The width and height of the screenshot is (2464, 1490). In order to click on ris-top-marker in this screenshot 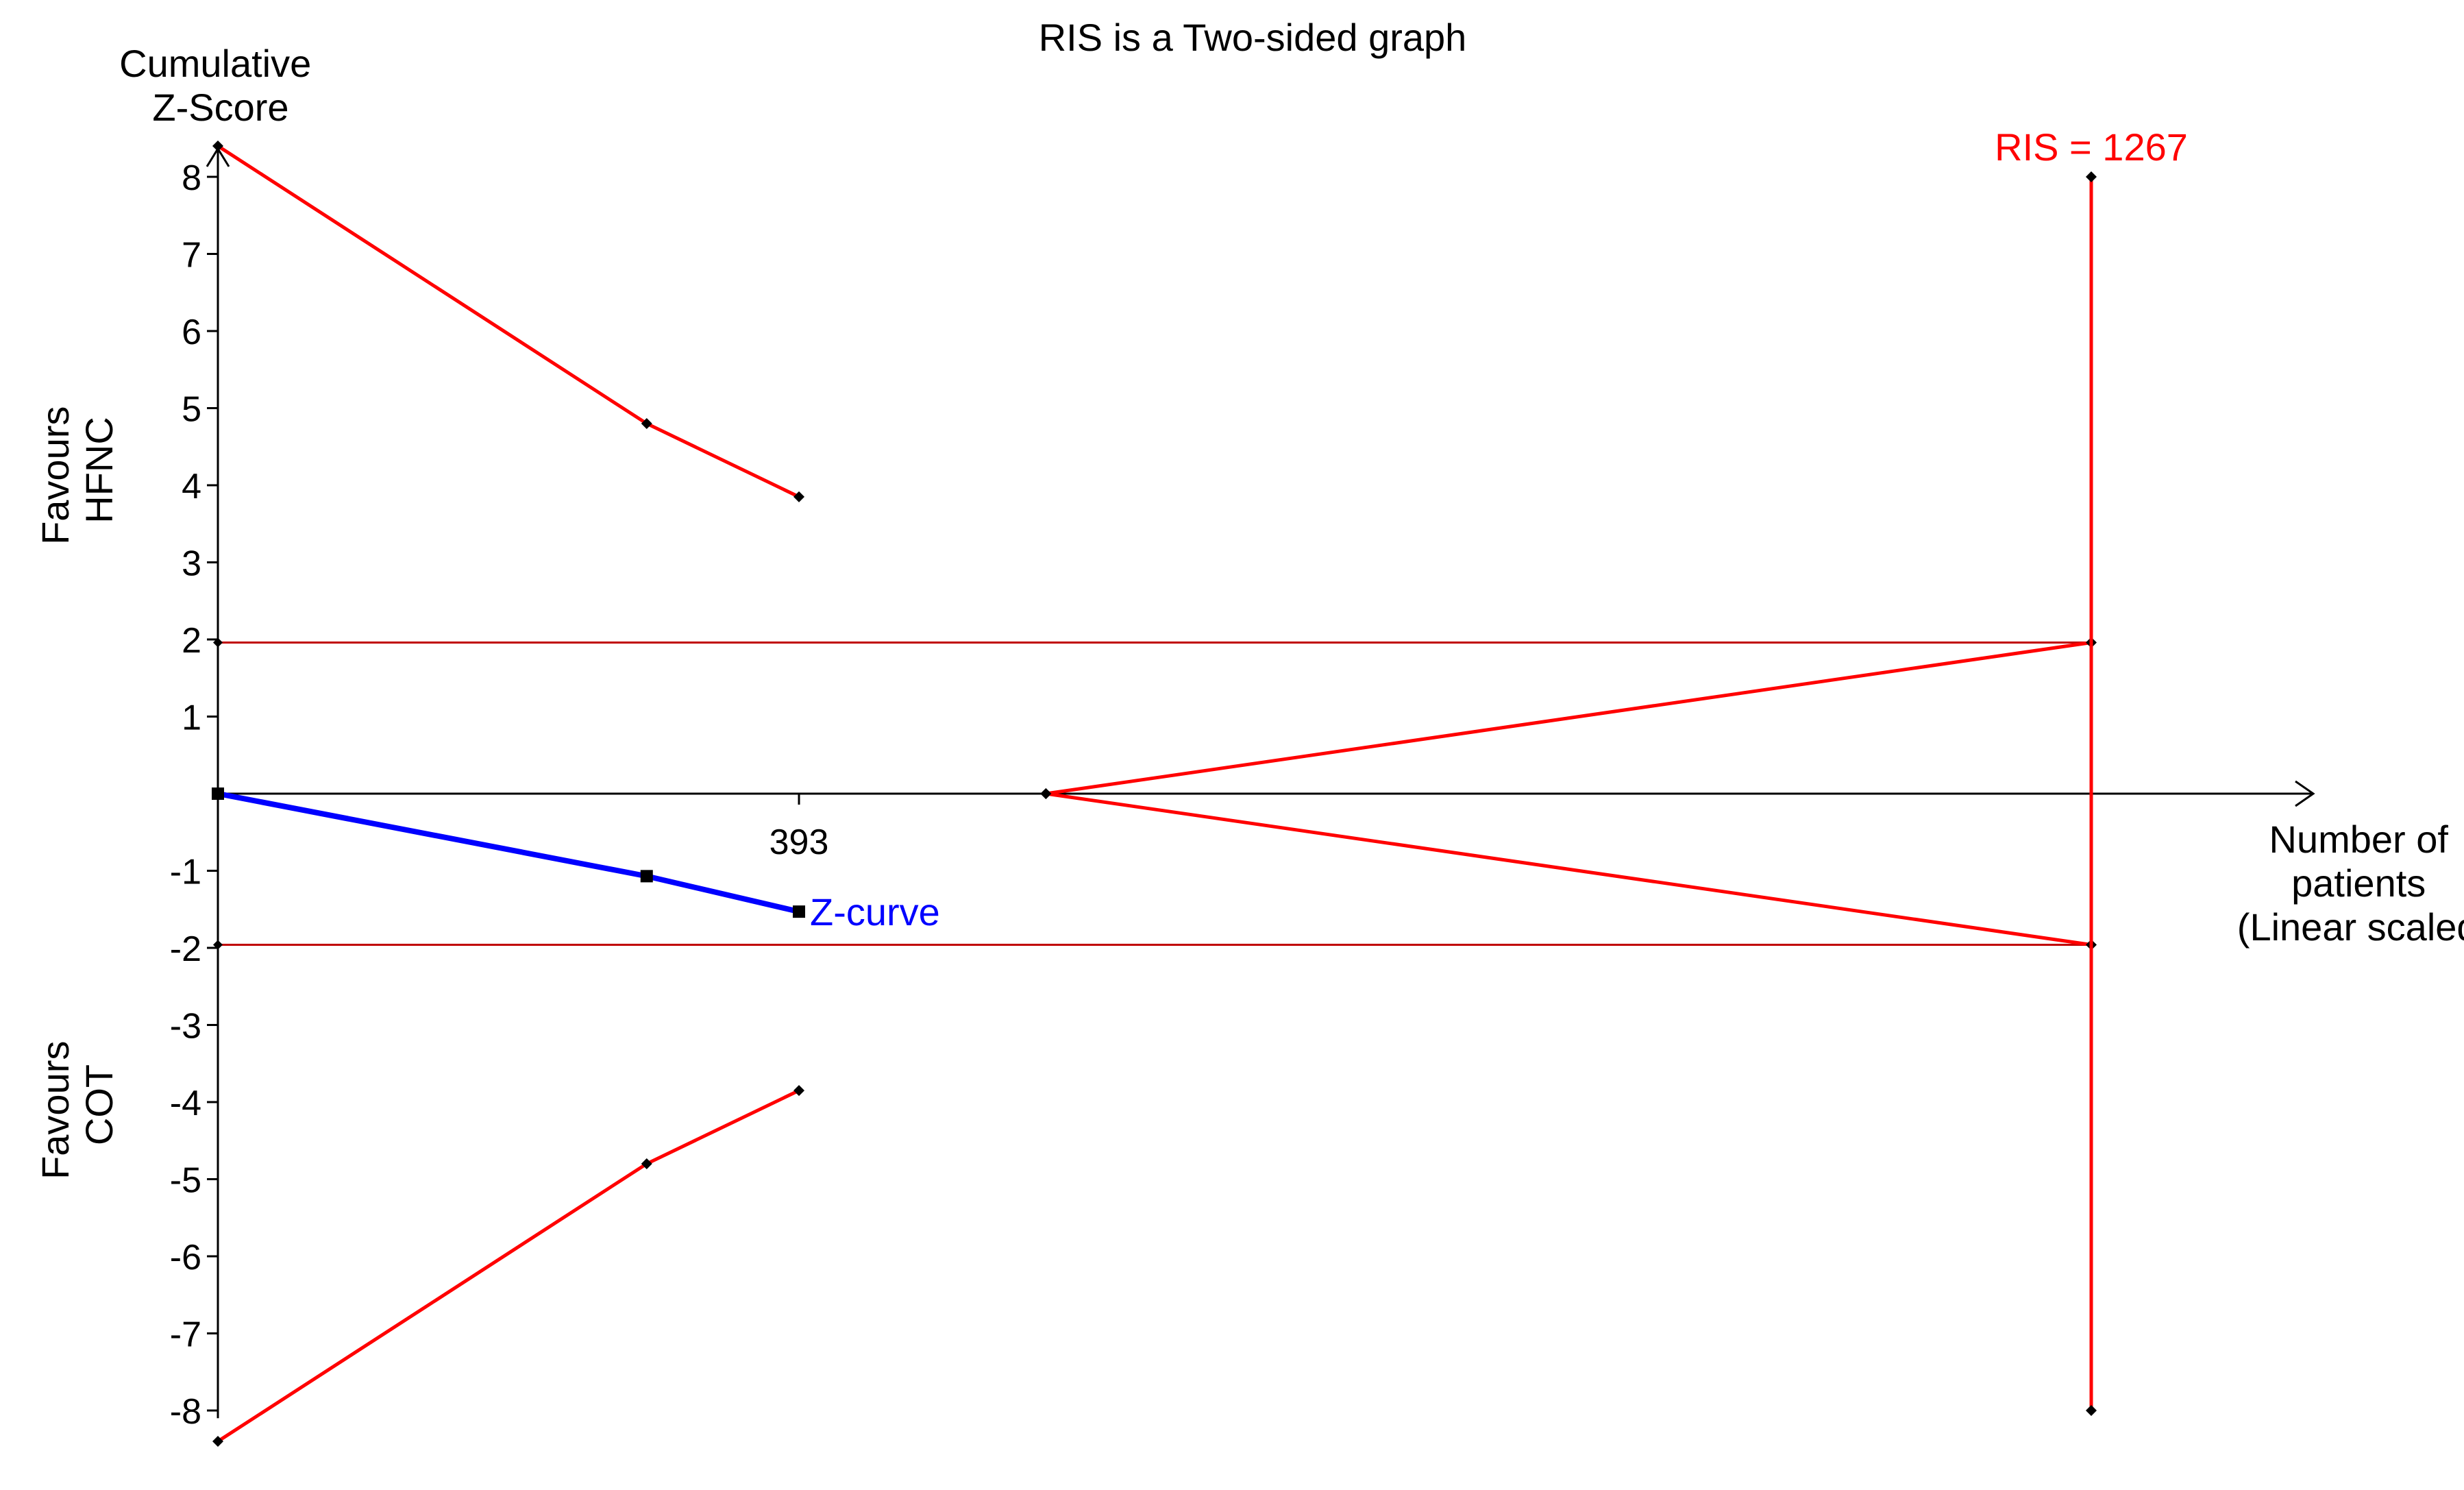, I will do `click(2091, 176)`.